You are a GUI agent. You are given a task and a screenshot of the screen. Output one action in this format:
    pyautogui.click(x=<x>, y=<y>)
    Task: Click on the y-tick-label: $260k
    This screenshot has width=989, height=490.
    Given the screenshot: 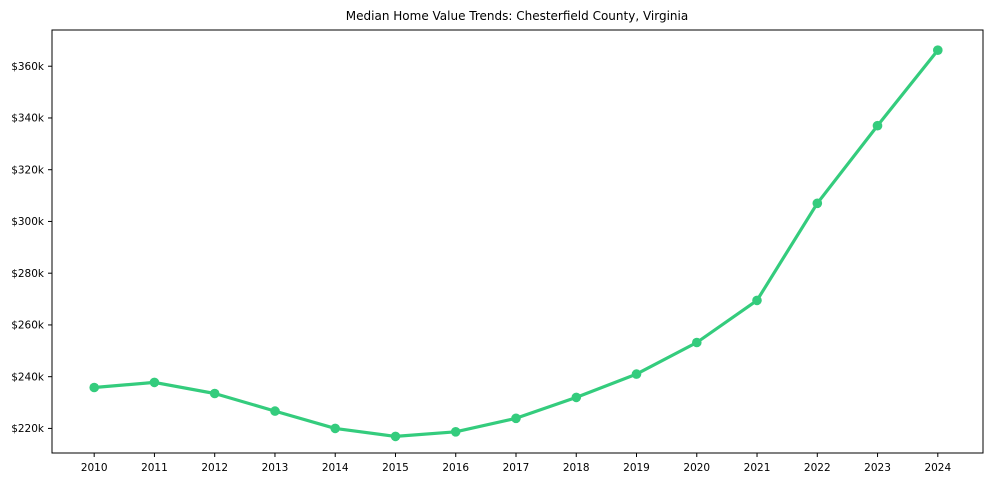 What is the action you would take?
    pyautogui.click(x=28, y=326)
    